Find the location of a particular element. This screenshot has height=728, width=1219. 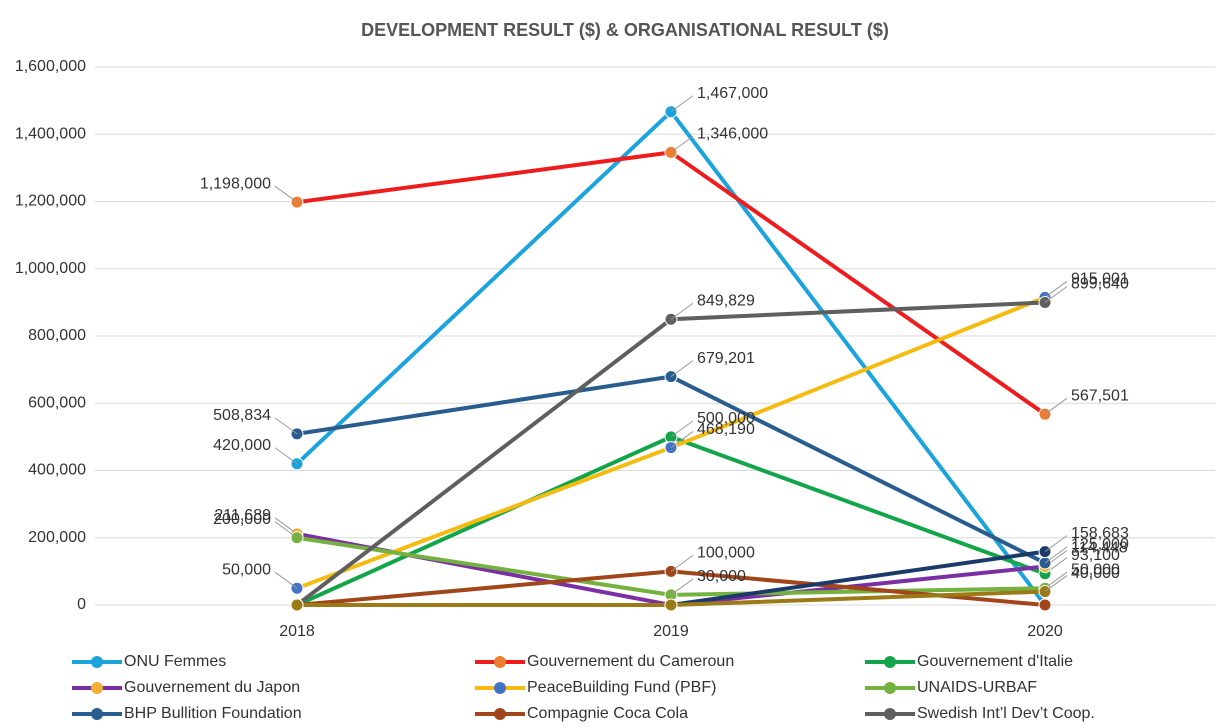

legend-label: Compagnie Coca Cola is located at coordinates (607, 713).